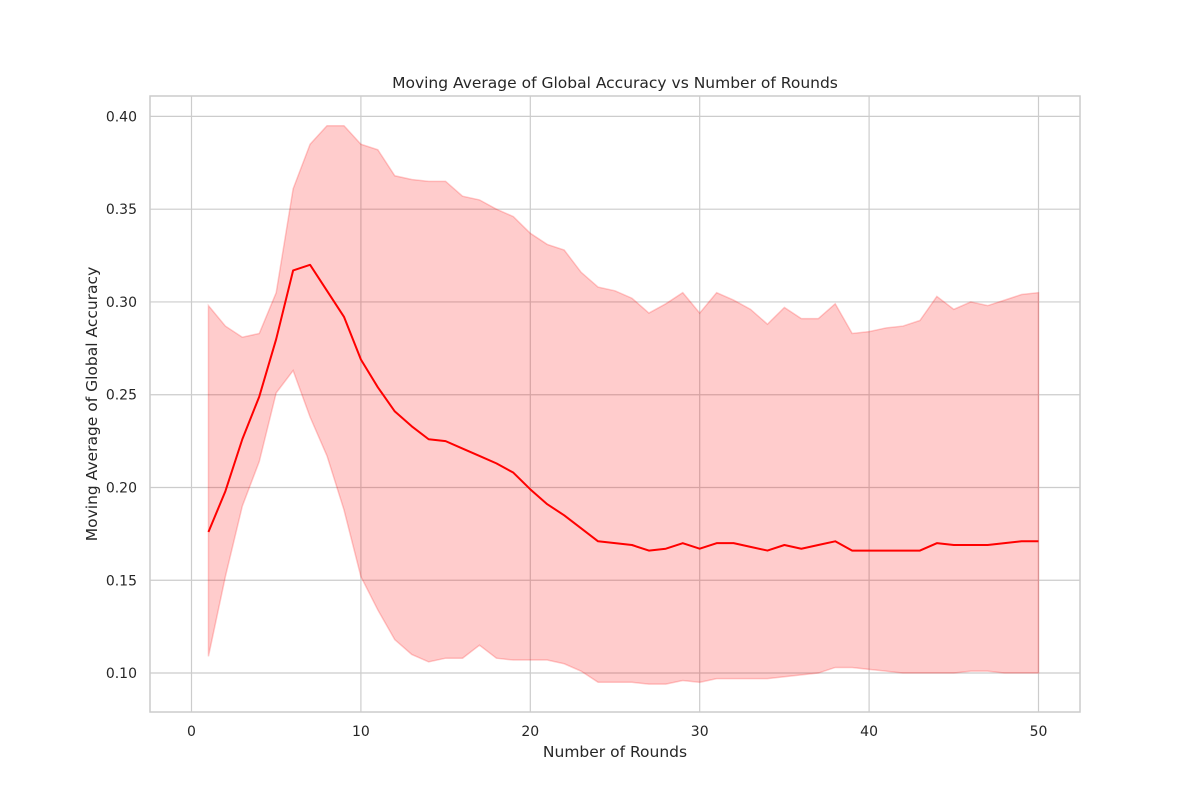  I want to click on x-tick-label: 0, so click(191, 732).